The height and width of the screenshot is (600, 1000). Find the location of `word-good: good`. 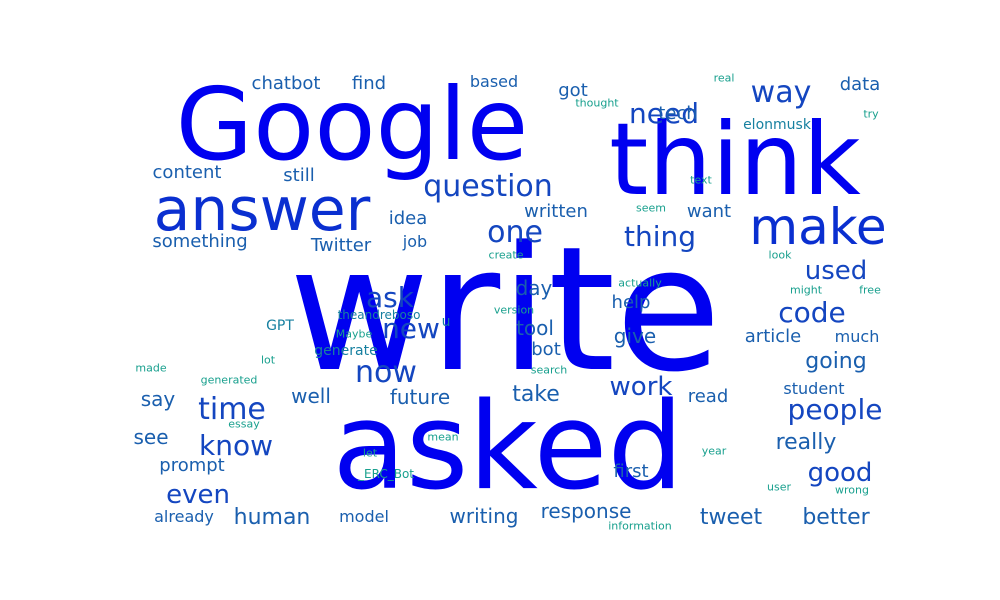

word-good: good is located at coordinates (840, 473).